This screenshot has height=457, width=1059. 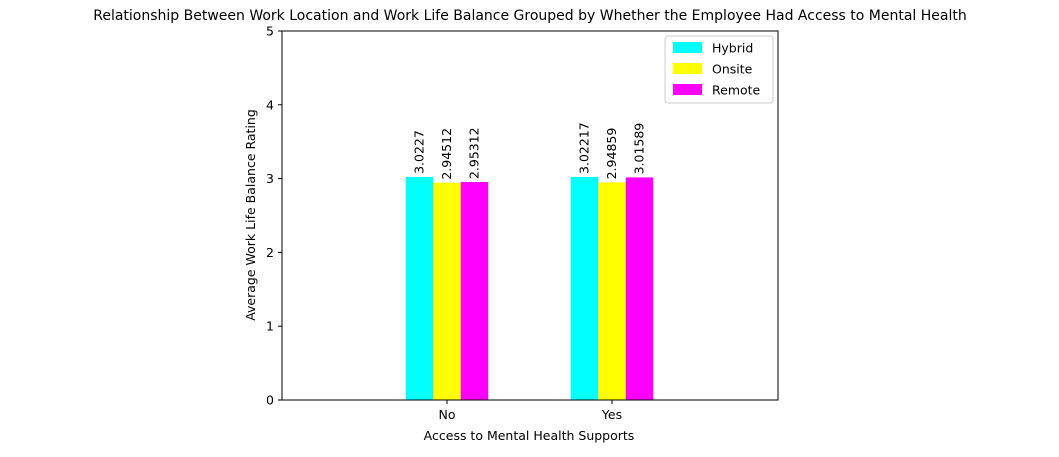 I want to click on bar-hybrid-no, so click(x=419, y=288).